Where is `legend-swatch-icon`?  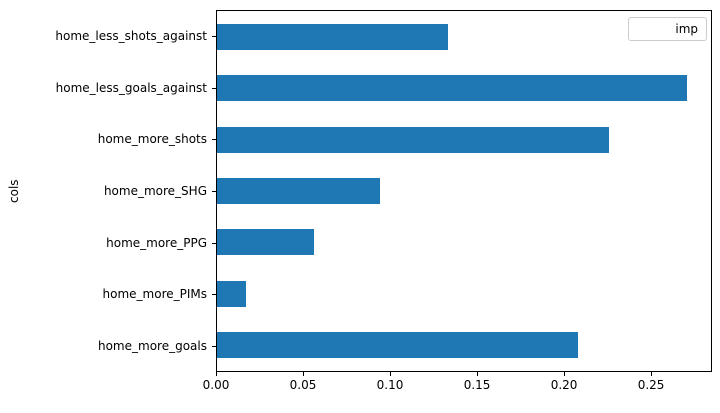 legend-swatch-icon is located at coordinates (652, 29).